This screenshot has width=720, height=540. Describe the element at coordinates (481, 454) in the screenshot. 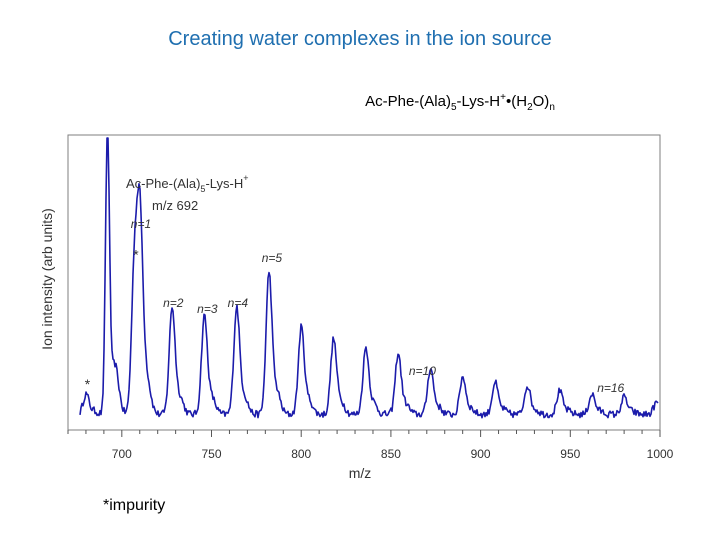

I see `x-tick-label: 900` at that location.